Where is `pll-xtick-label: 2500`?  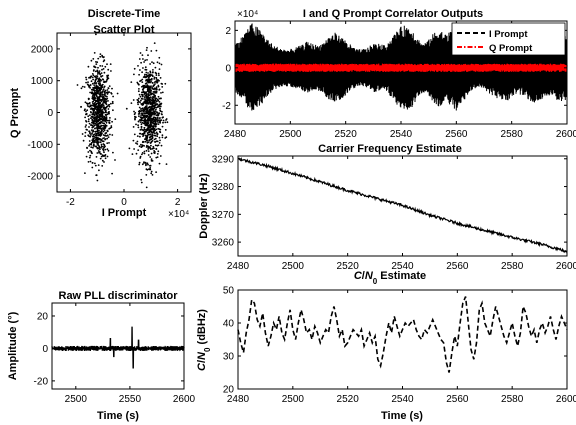
pll-xtick-label: 2500 is located at coordinates (76, 399).